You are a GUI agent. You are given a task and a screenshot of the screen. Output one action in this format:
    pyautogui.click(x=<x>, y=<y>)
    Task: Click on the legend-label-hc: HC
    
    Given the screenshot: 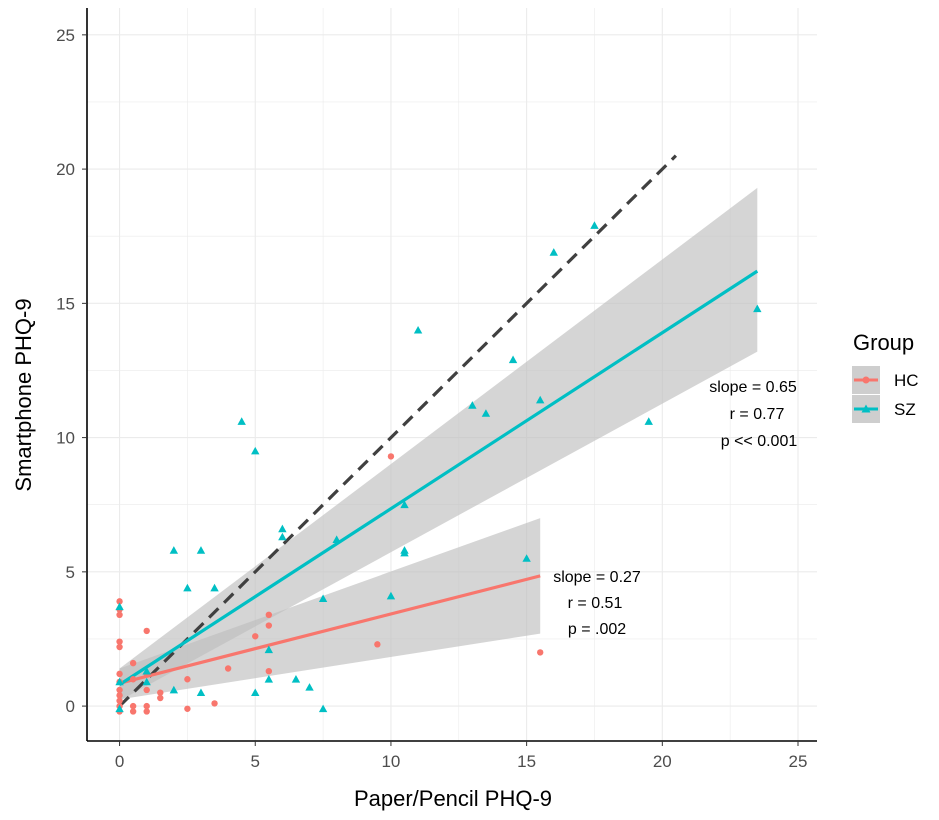 What is the action you would take?
    pyautogui.click(x=906, y=380)
    